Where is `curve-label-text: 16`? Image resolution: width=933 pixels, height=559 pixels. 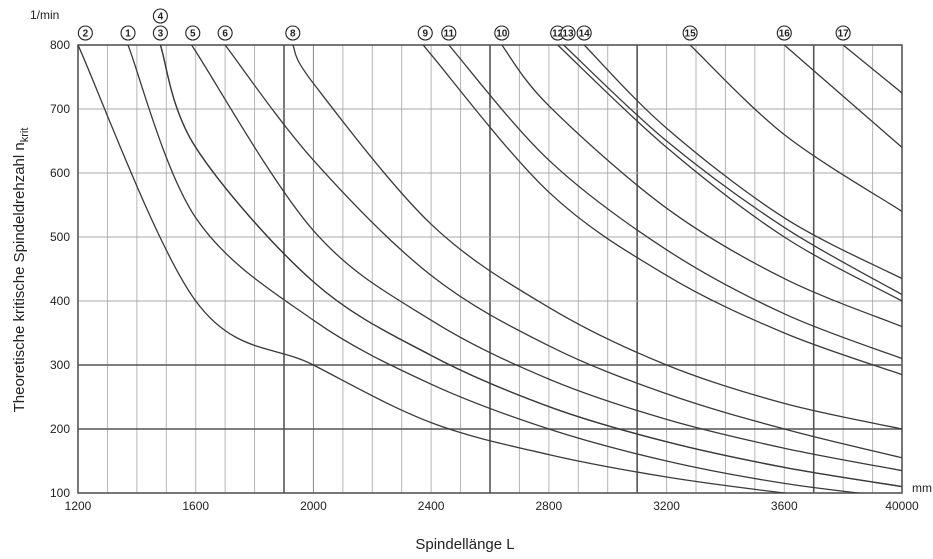 curve-label-text: 16 is located at coordinates (785, 34).